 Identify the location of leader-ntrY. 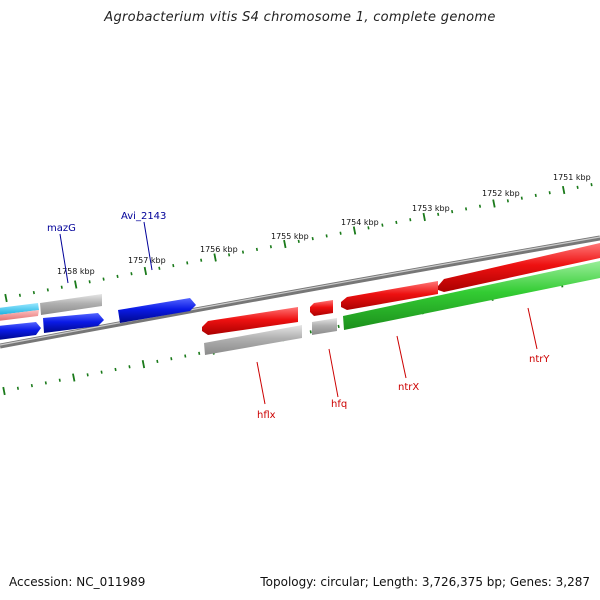
(532, 328).